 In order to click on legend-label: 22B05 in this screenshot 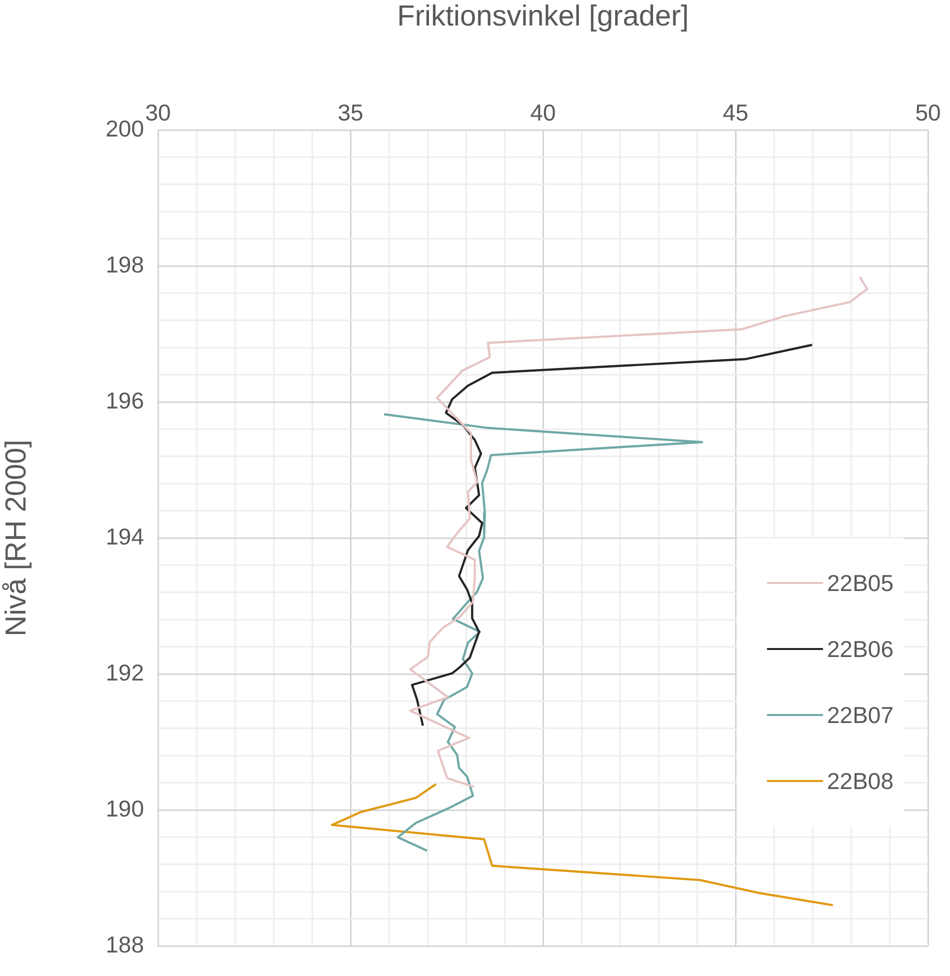, I will do `click(860, 583)`.